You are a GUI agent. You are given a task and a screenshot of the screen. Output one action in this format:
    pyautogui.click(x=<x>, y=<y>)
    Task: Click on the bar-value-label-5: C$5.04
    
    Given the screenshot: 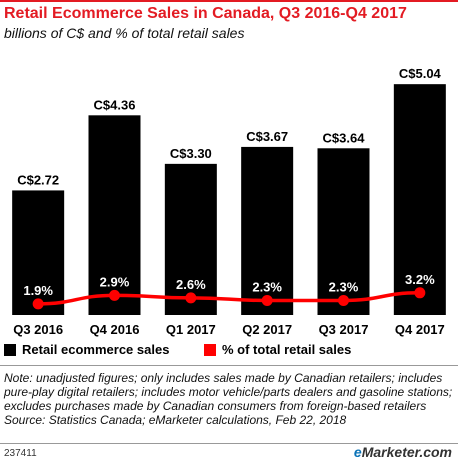 What is the action you would take?
    pyautogui.click(x=420, y=73)
    